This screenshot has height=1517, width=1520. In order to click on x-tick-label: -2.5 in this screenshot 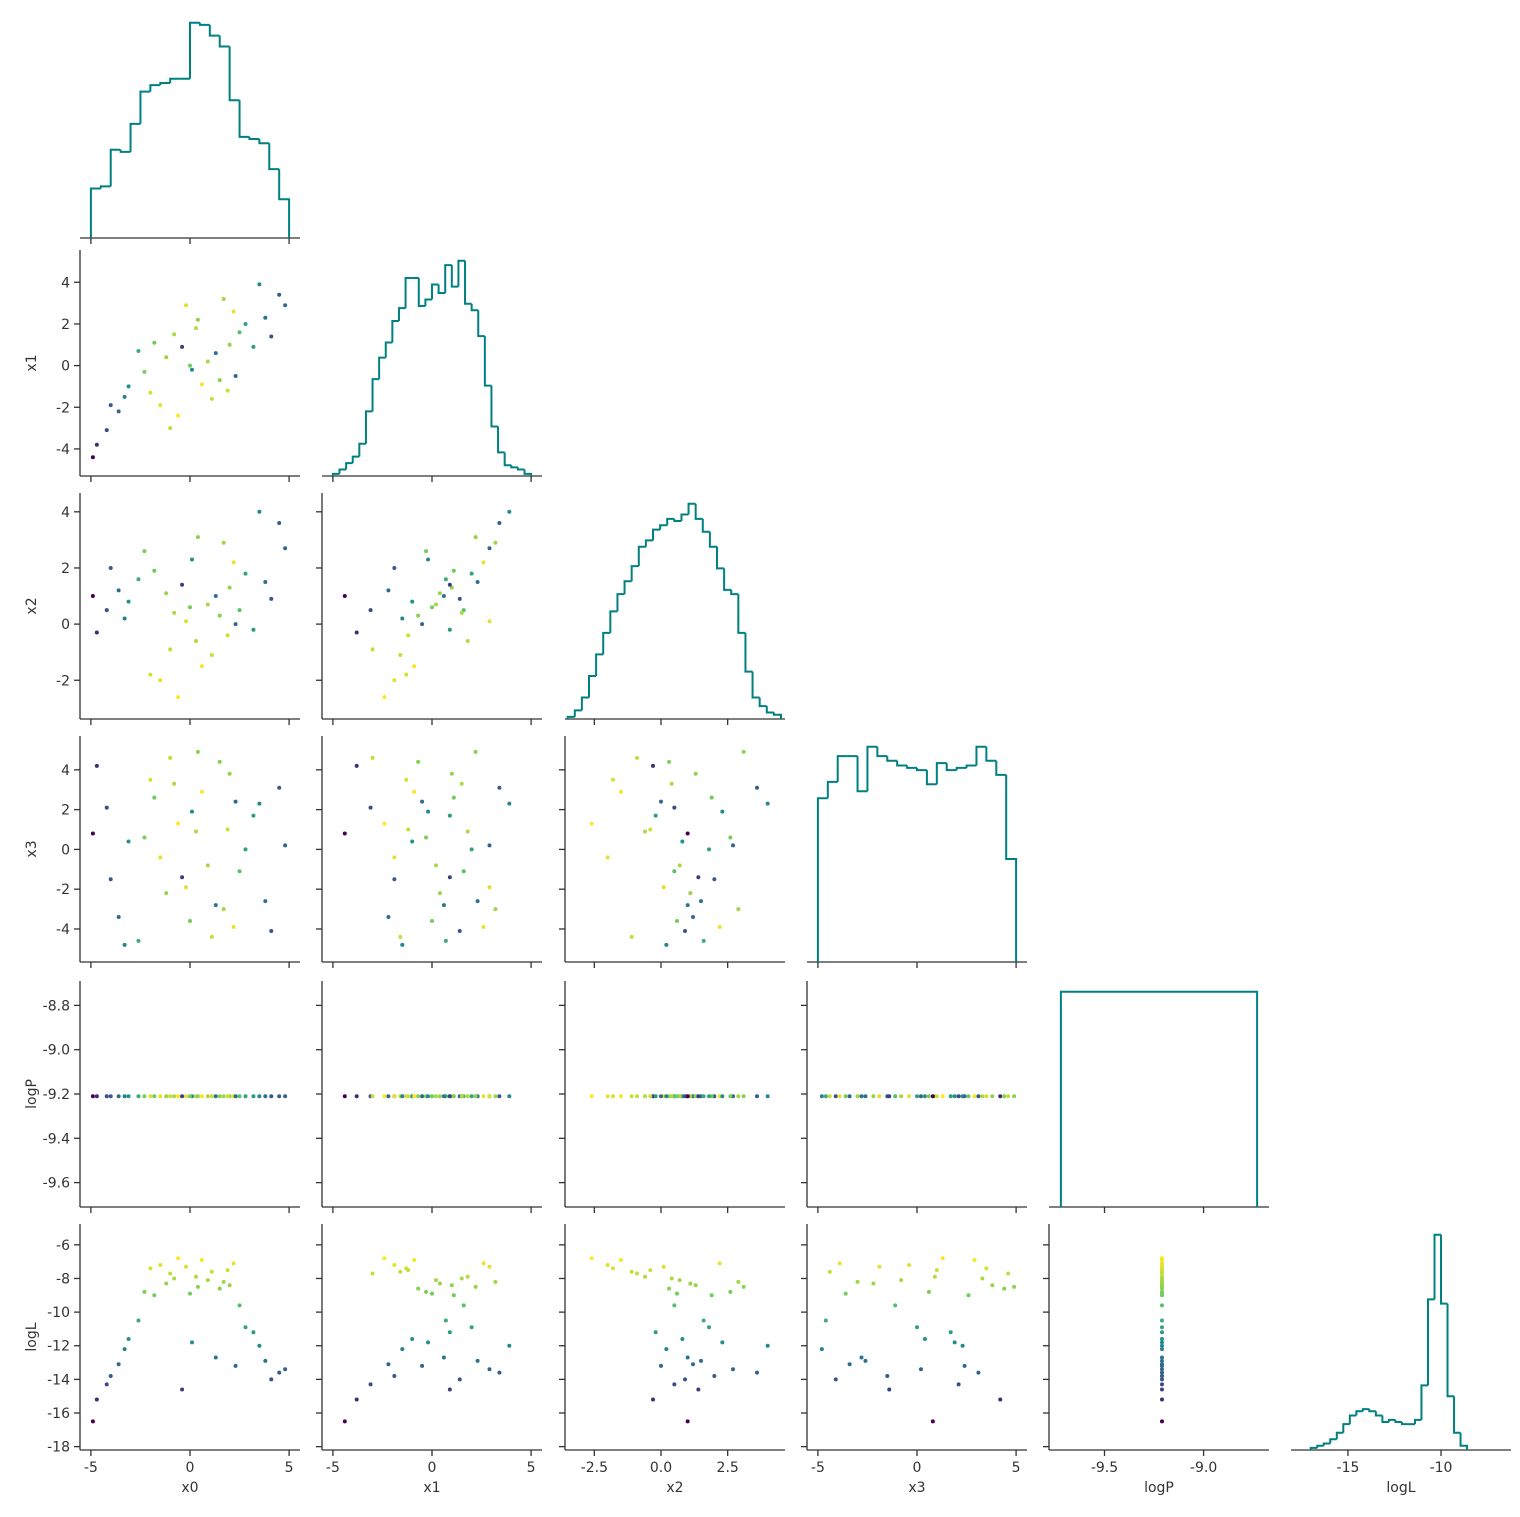, I will do `click(594, 1468)`.